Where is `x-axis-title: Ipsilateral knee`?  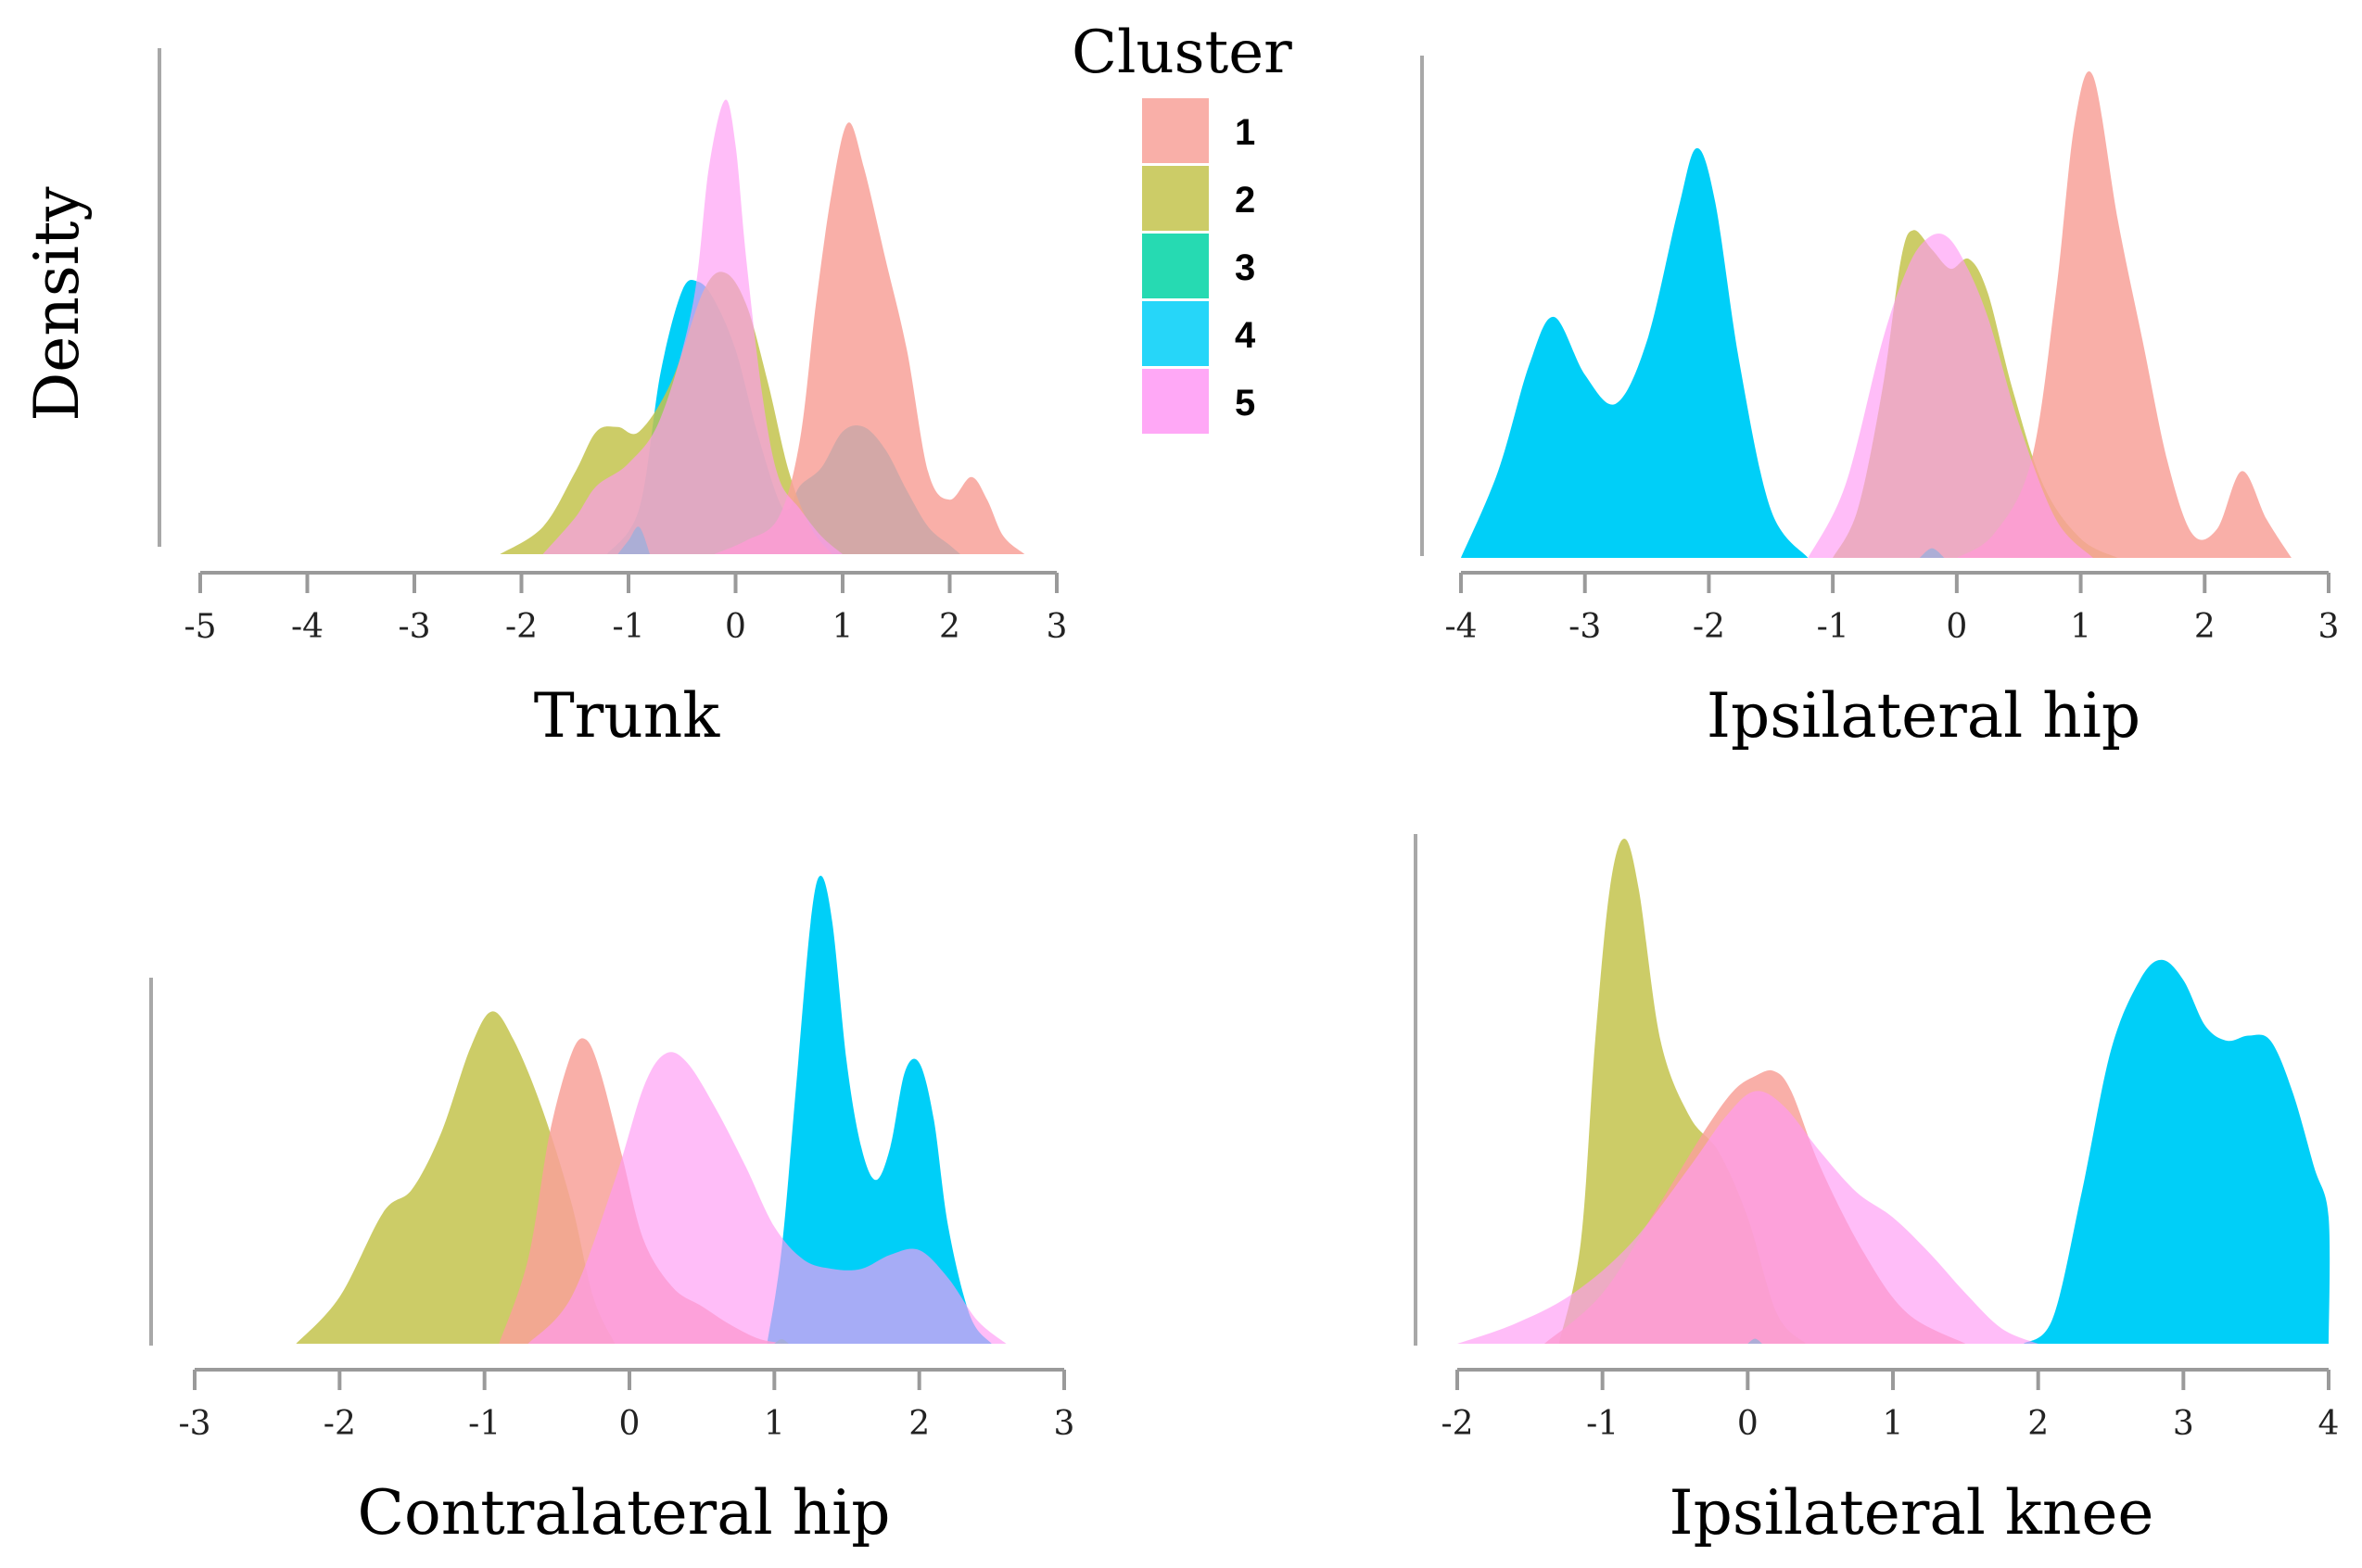 x-axis-title: Ipsilateral knee is located at coordinates (1912, 1513).